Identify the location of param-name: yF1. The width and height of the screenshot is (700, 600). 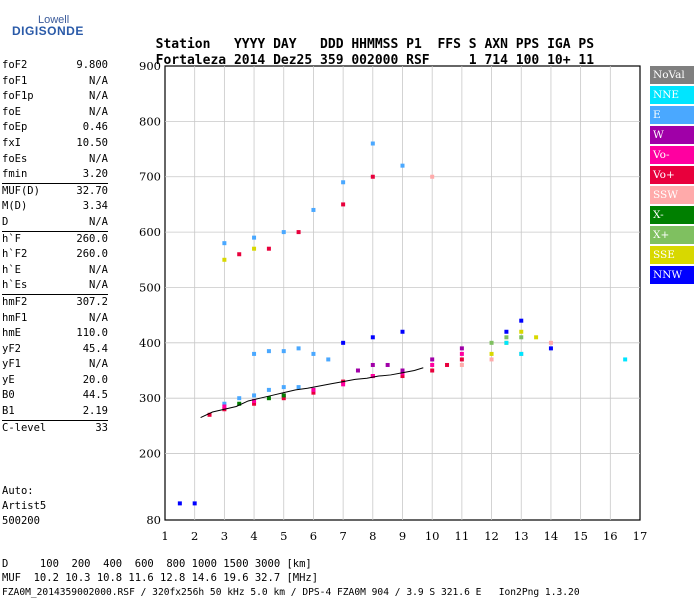
(11, 364).